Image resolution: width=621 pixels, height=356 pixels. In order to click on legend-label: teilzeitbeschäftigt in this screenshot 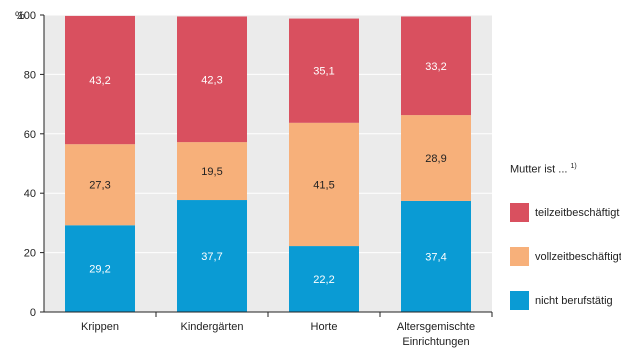, I will do `click(577, 212)`.